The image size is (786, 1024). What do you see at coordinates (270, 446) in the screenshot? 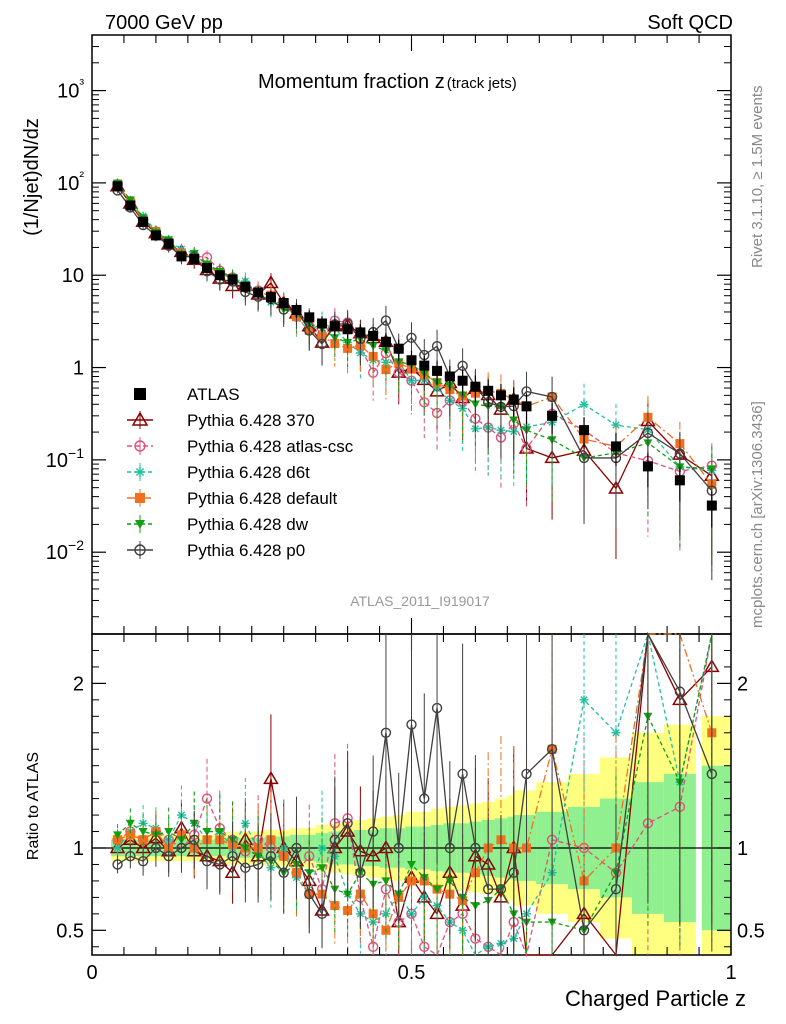
I see `legend-label: Pythia 6.428 atlas-csc` at bounding box center [270, 446].